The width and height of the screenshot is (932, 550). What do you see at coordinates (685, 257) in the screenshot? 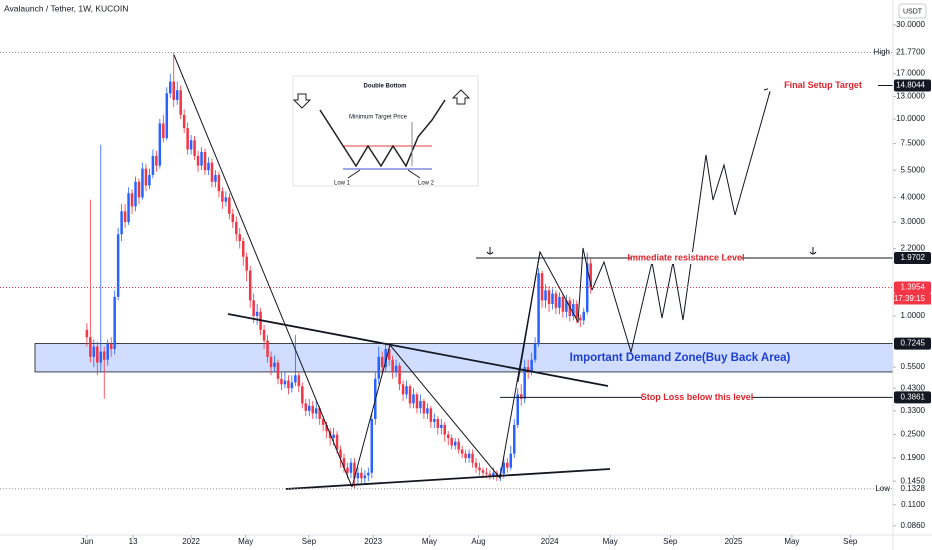
I see `annotation: Immediate resistance Level` at bounding box center [685, 257].